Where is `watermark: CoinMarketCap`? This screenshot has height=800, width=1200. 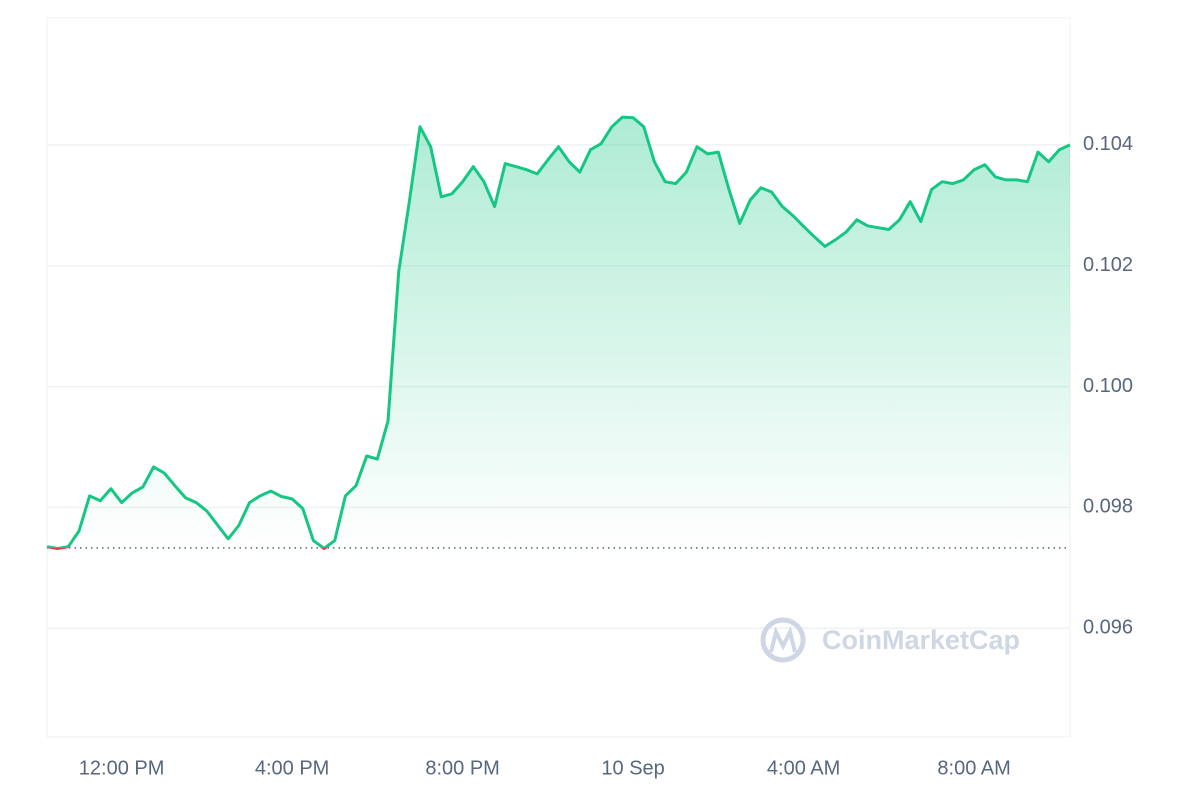
watermark: CoinMarketCap is located at coordinates (890, 640).